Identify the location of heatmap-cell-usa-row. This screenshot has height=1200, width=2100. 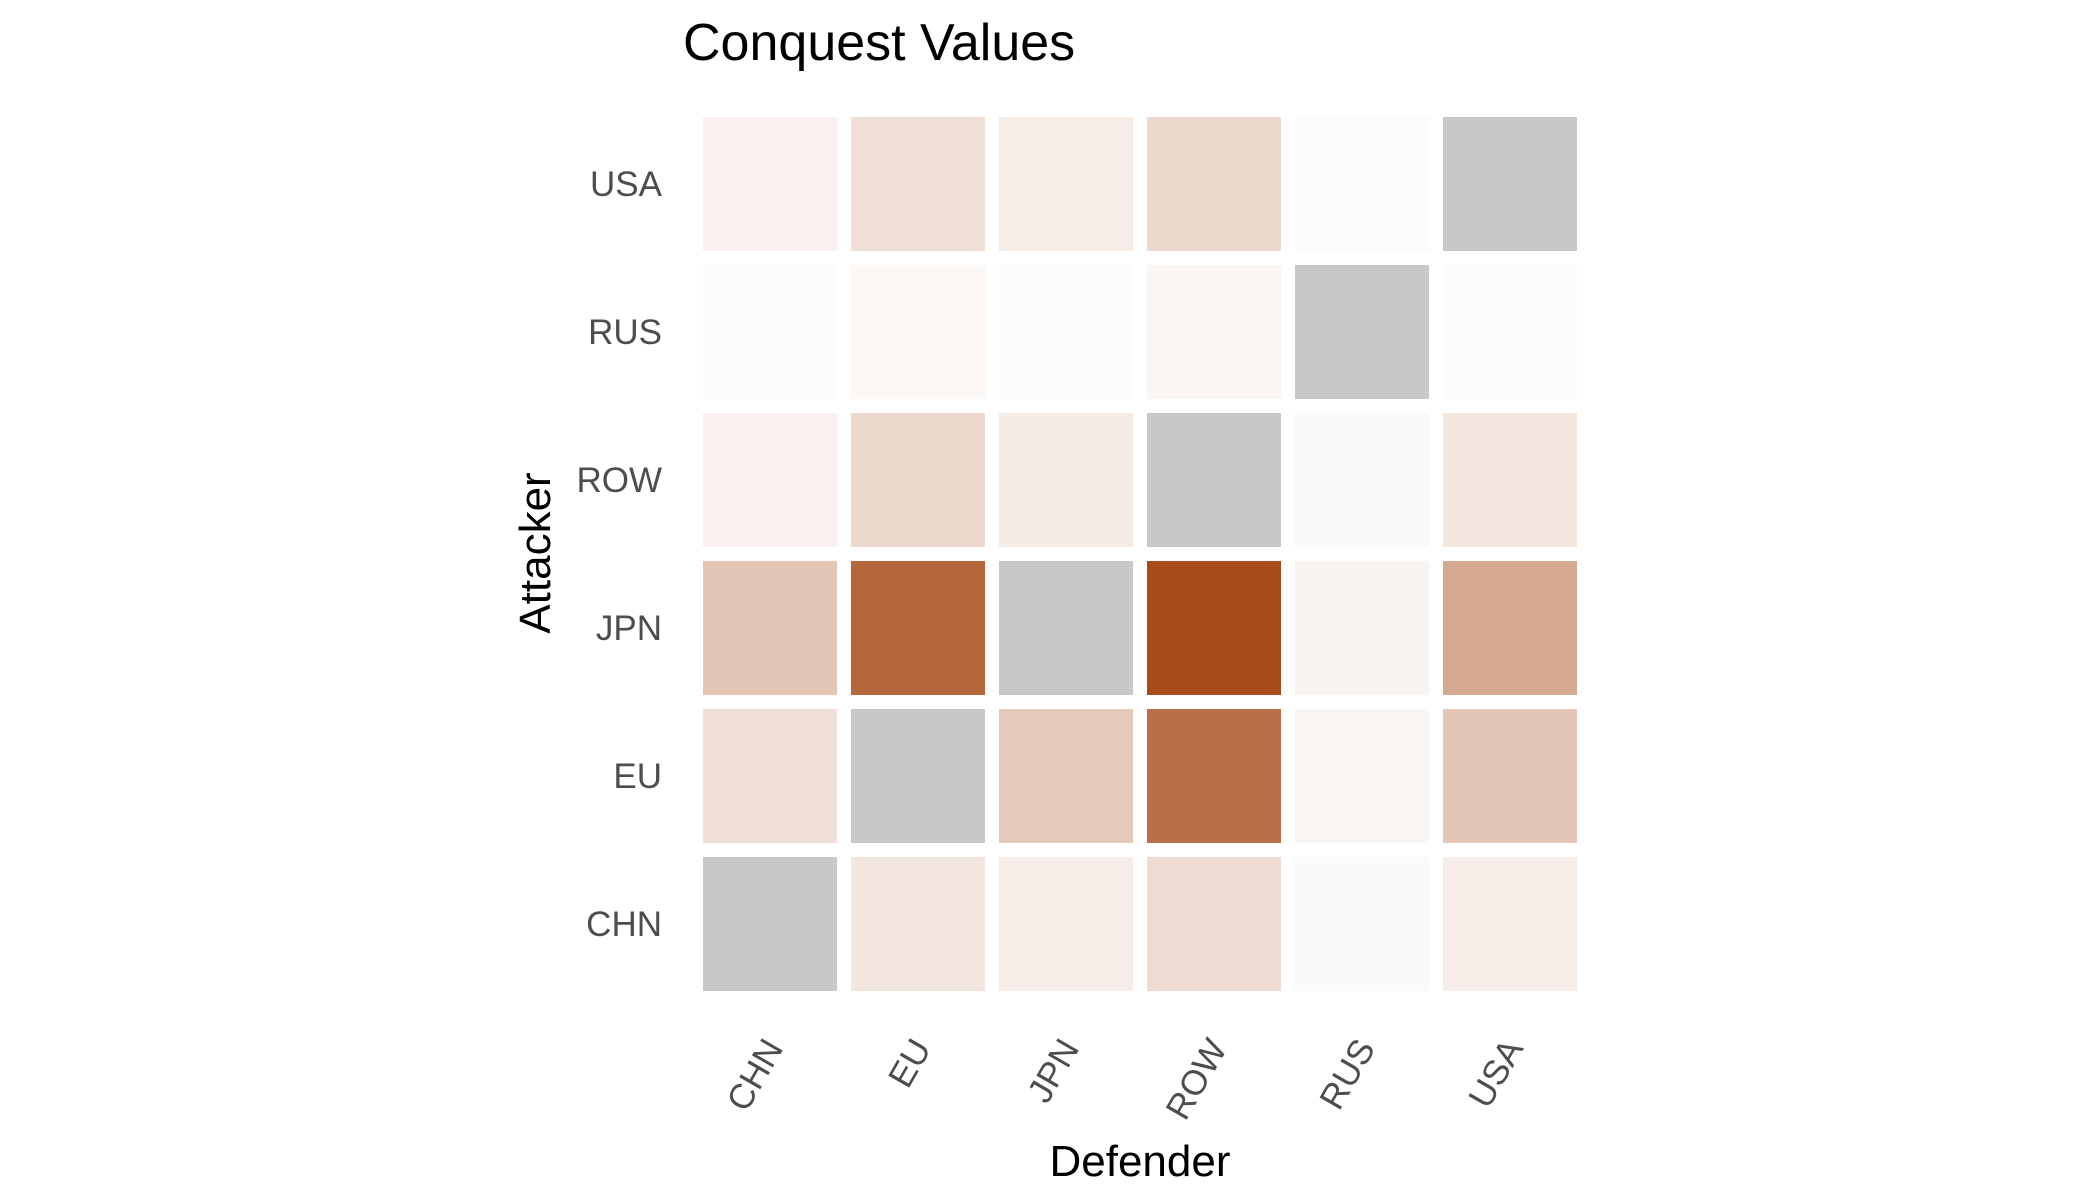
(1214, 184).